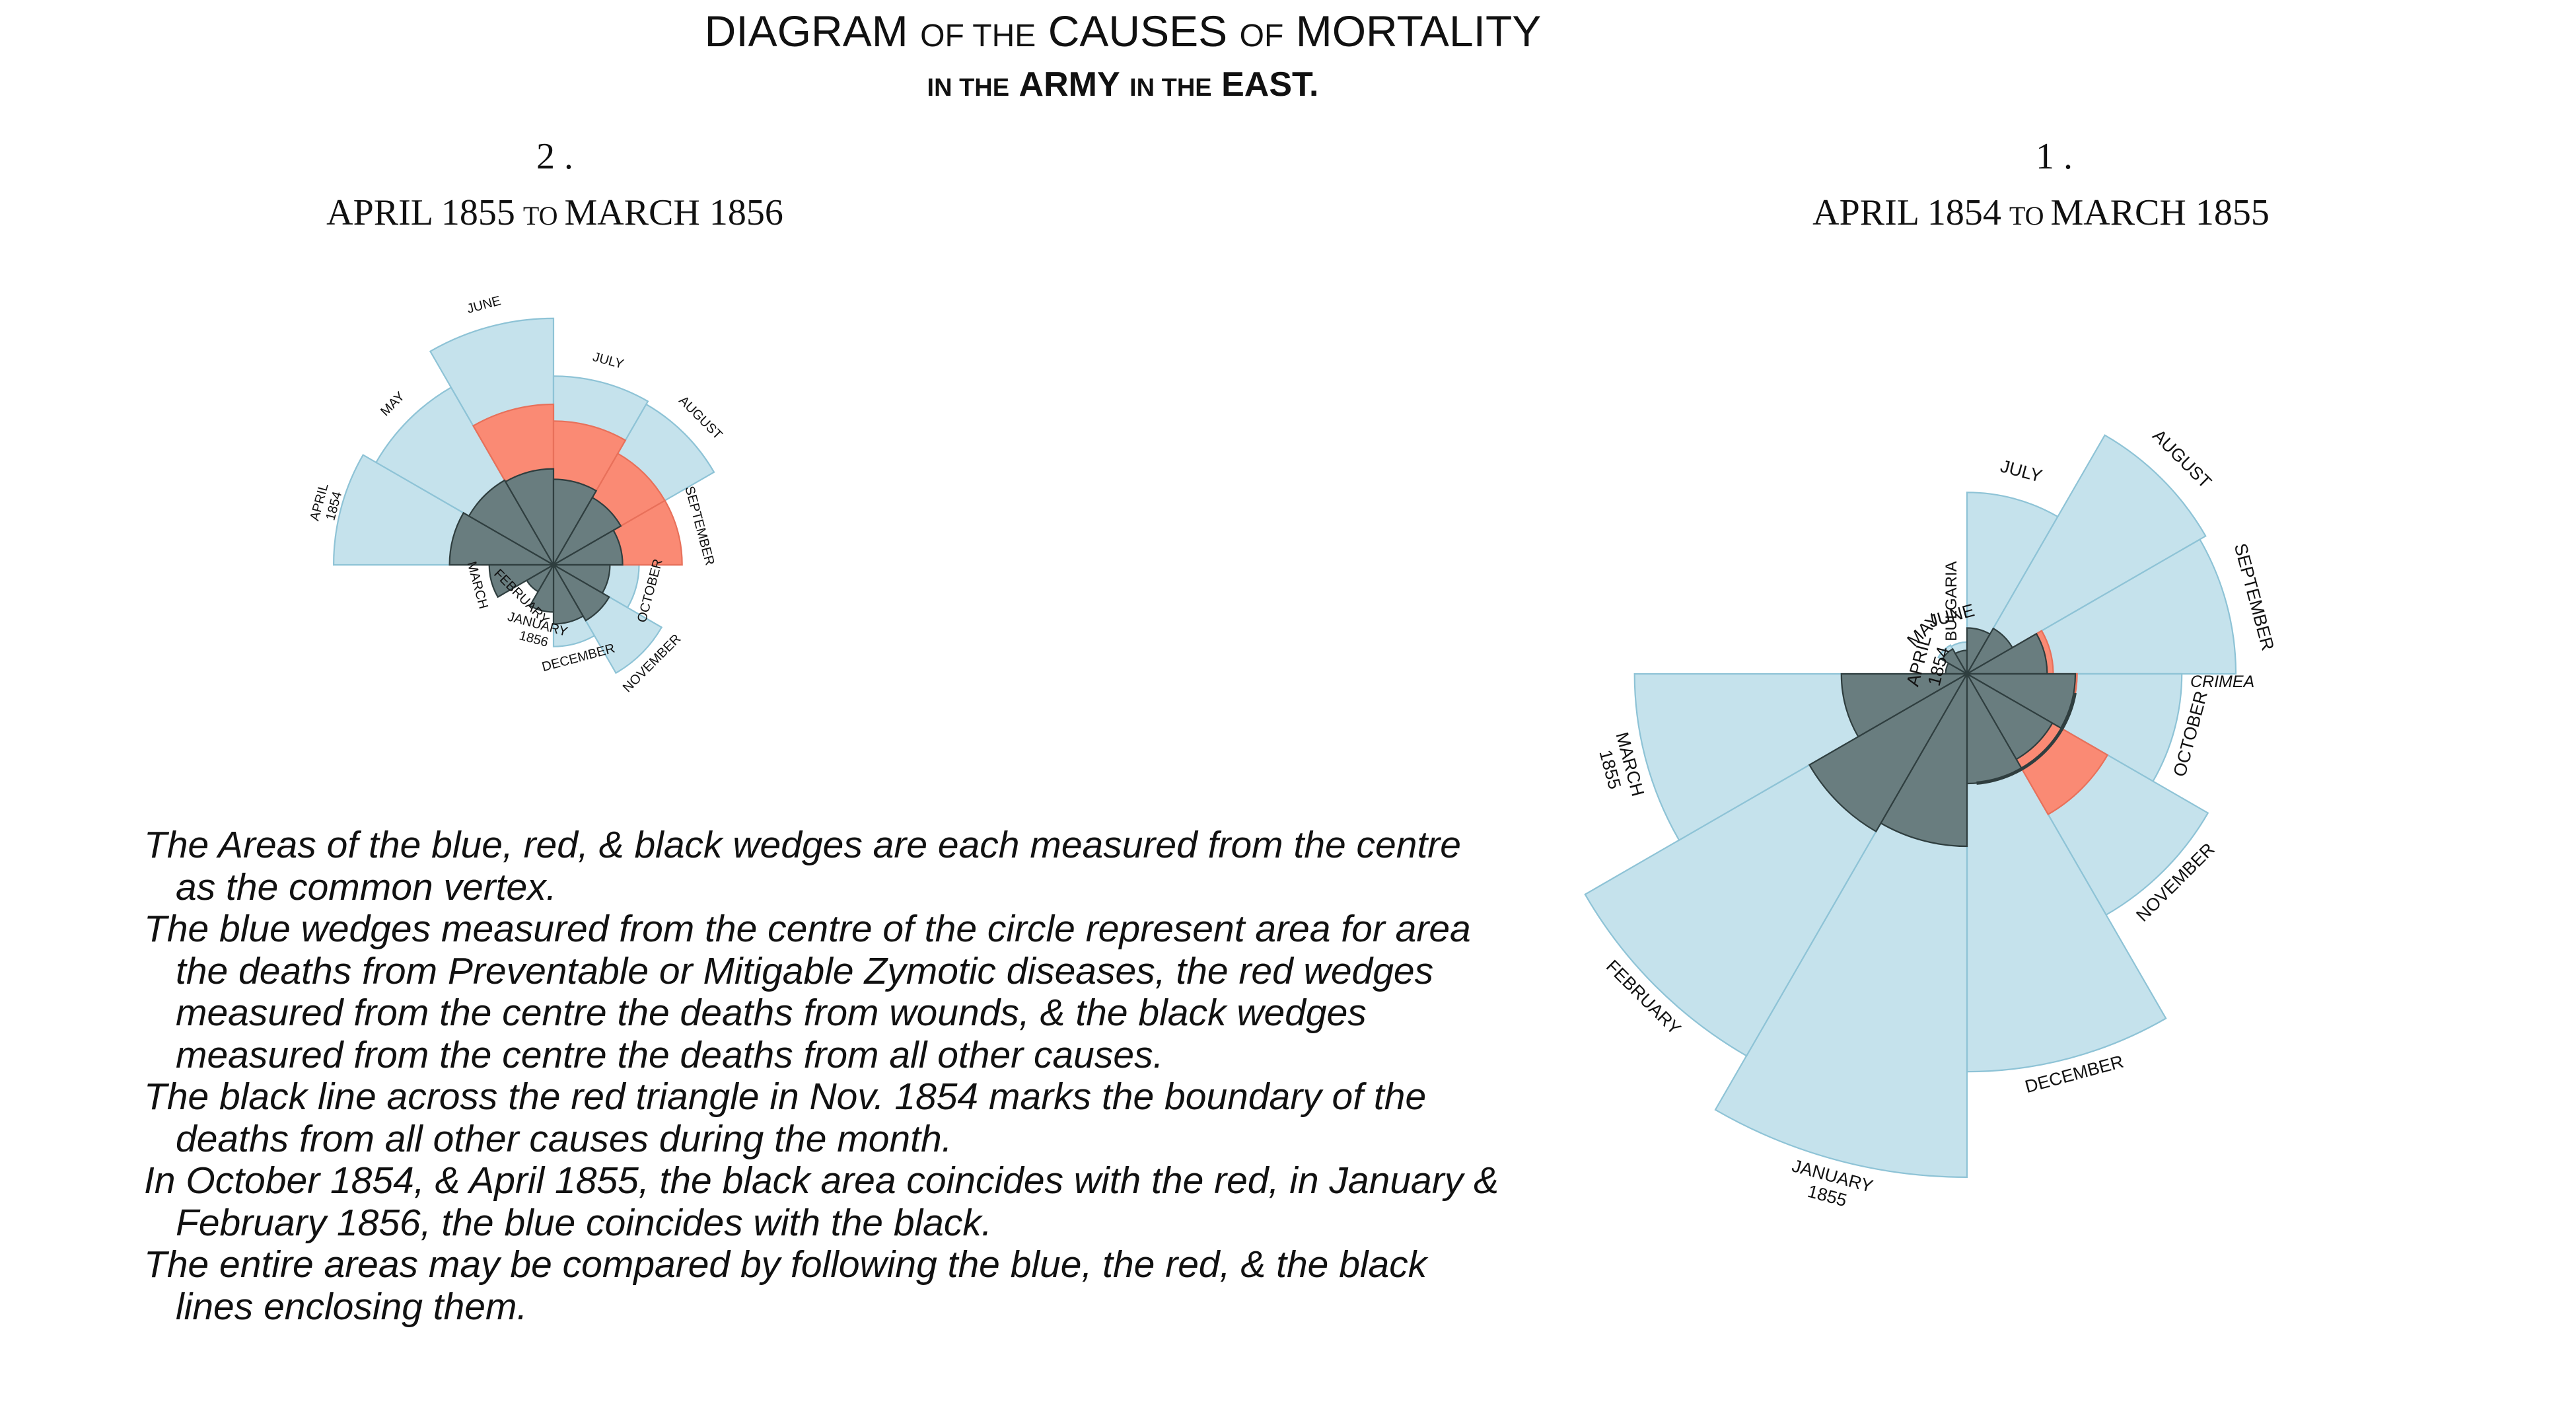  Describe the element at coordinates (1620, 766) in the screenshot. I see `month-label: MARCH1855` at that location.